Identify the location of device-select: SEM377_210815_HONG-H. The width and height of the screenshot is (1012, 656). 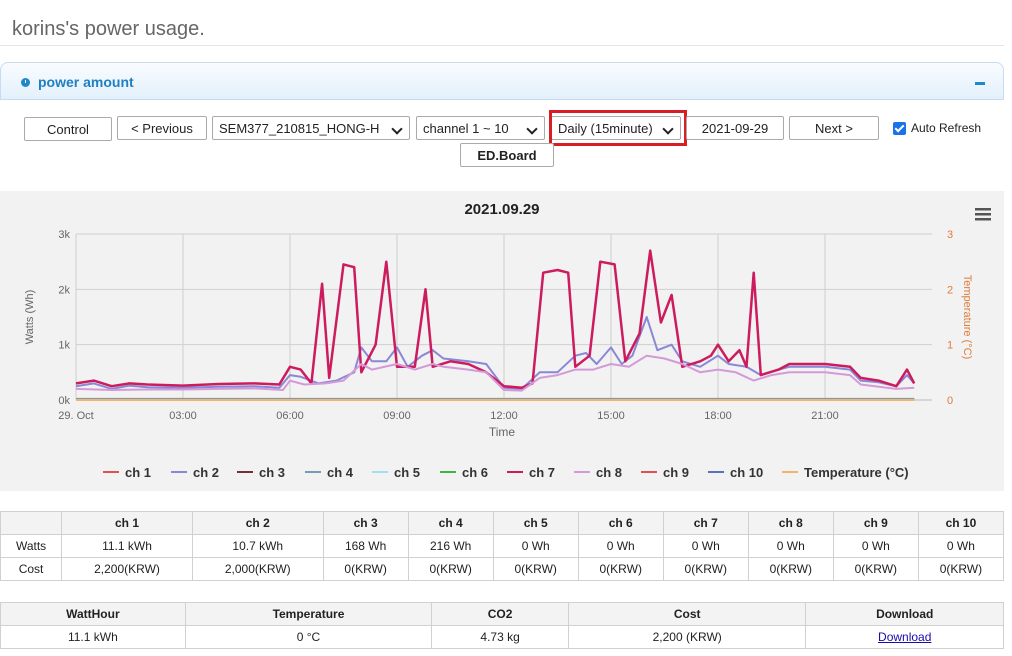
(311, 128).